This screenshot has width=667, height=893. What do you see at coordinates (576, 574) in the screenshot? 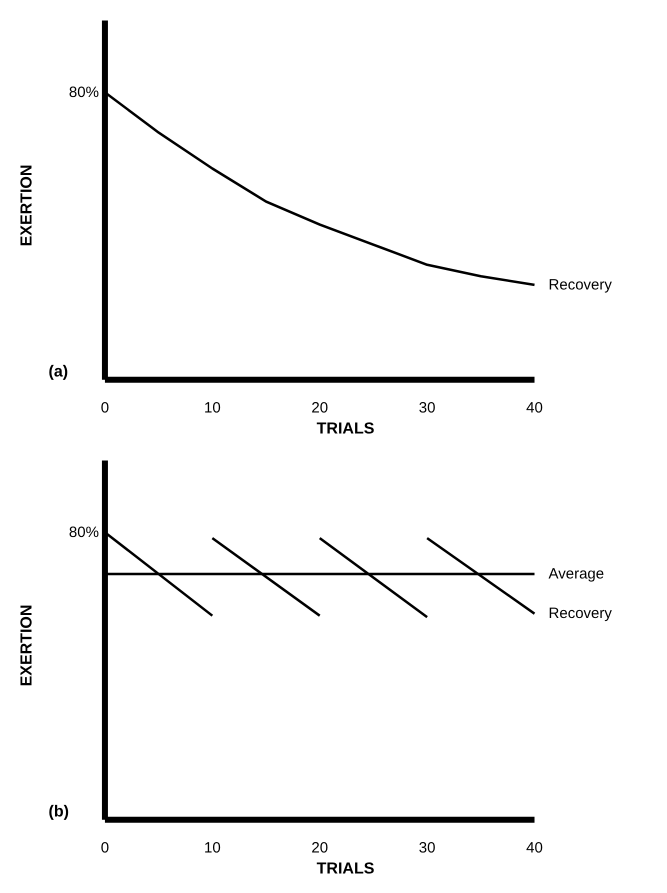
I see `series-label: Average` at bounding box center [576, 574].